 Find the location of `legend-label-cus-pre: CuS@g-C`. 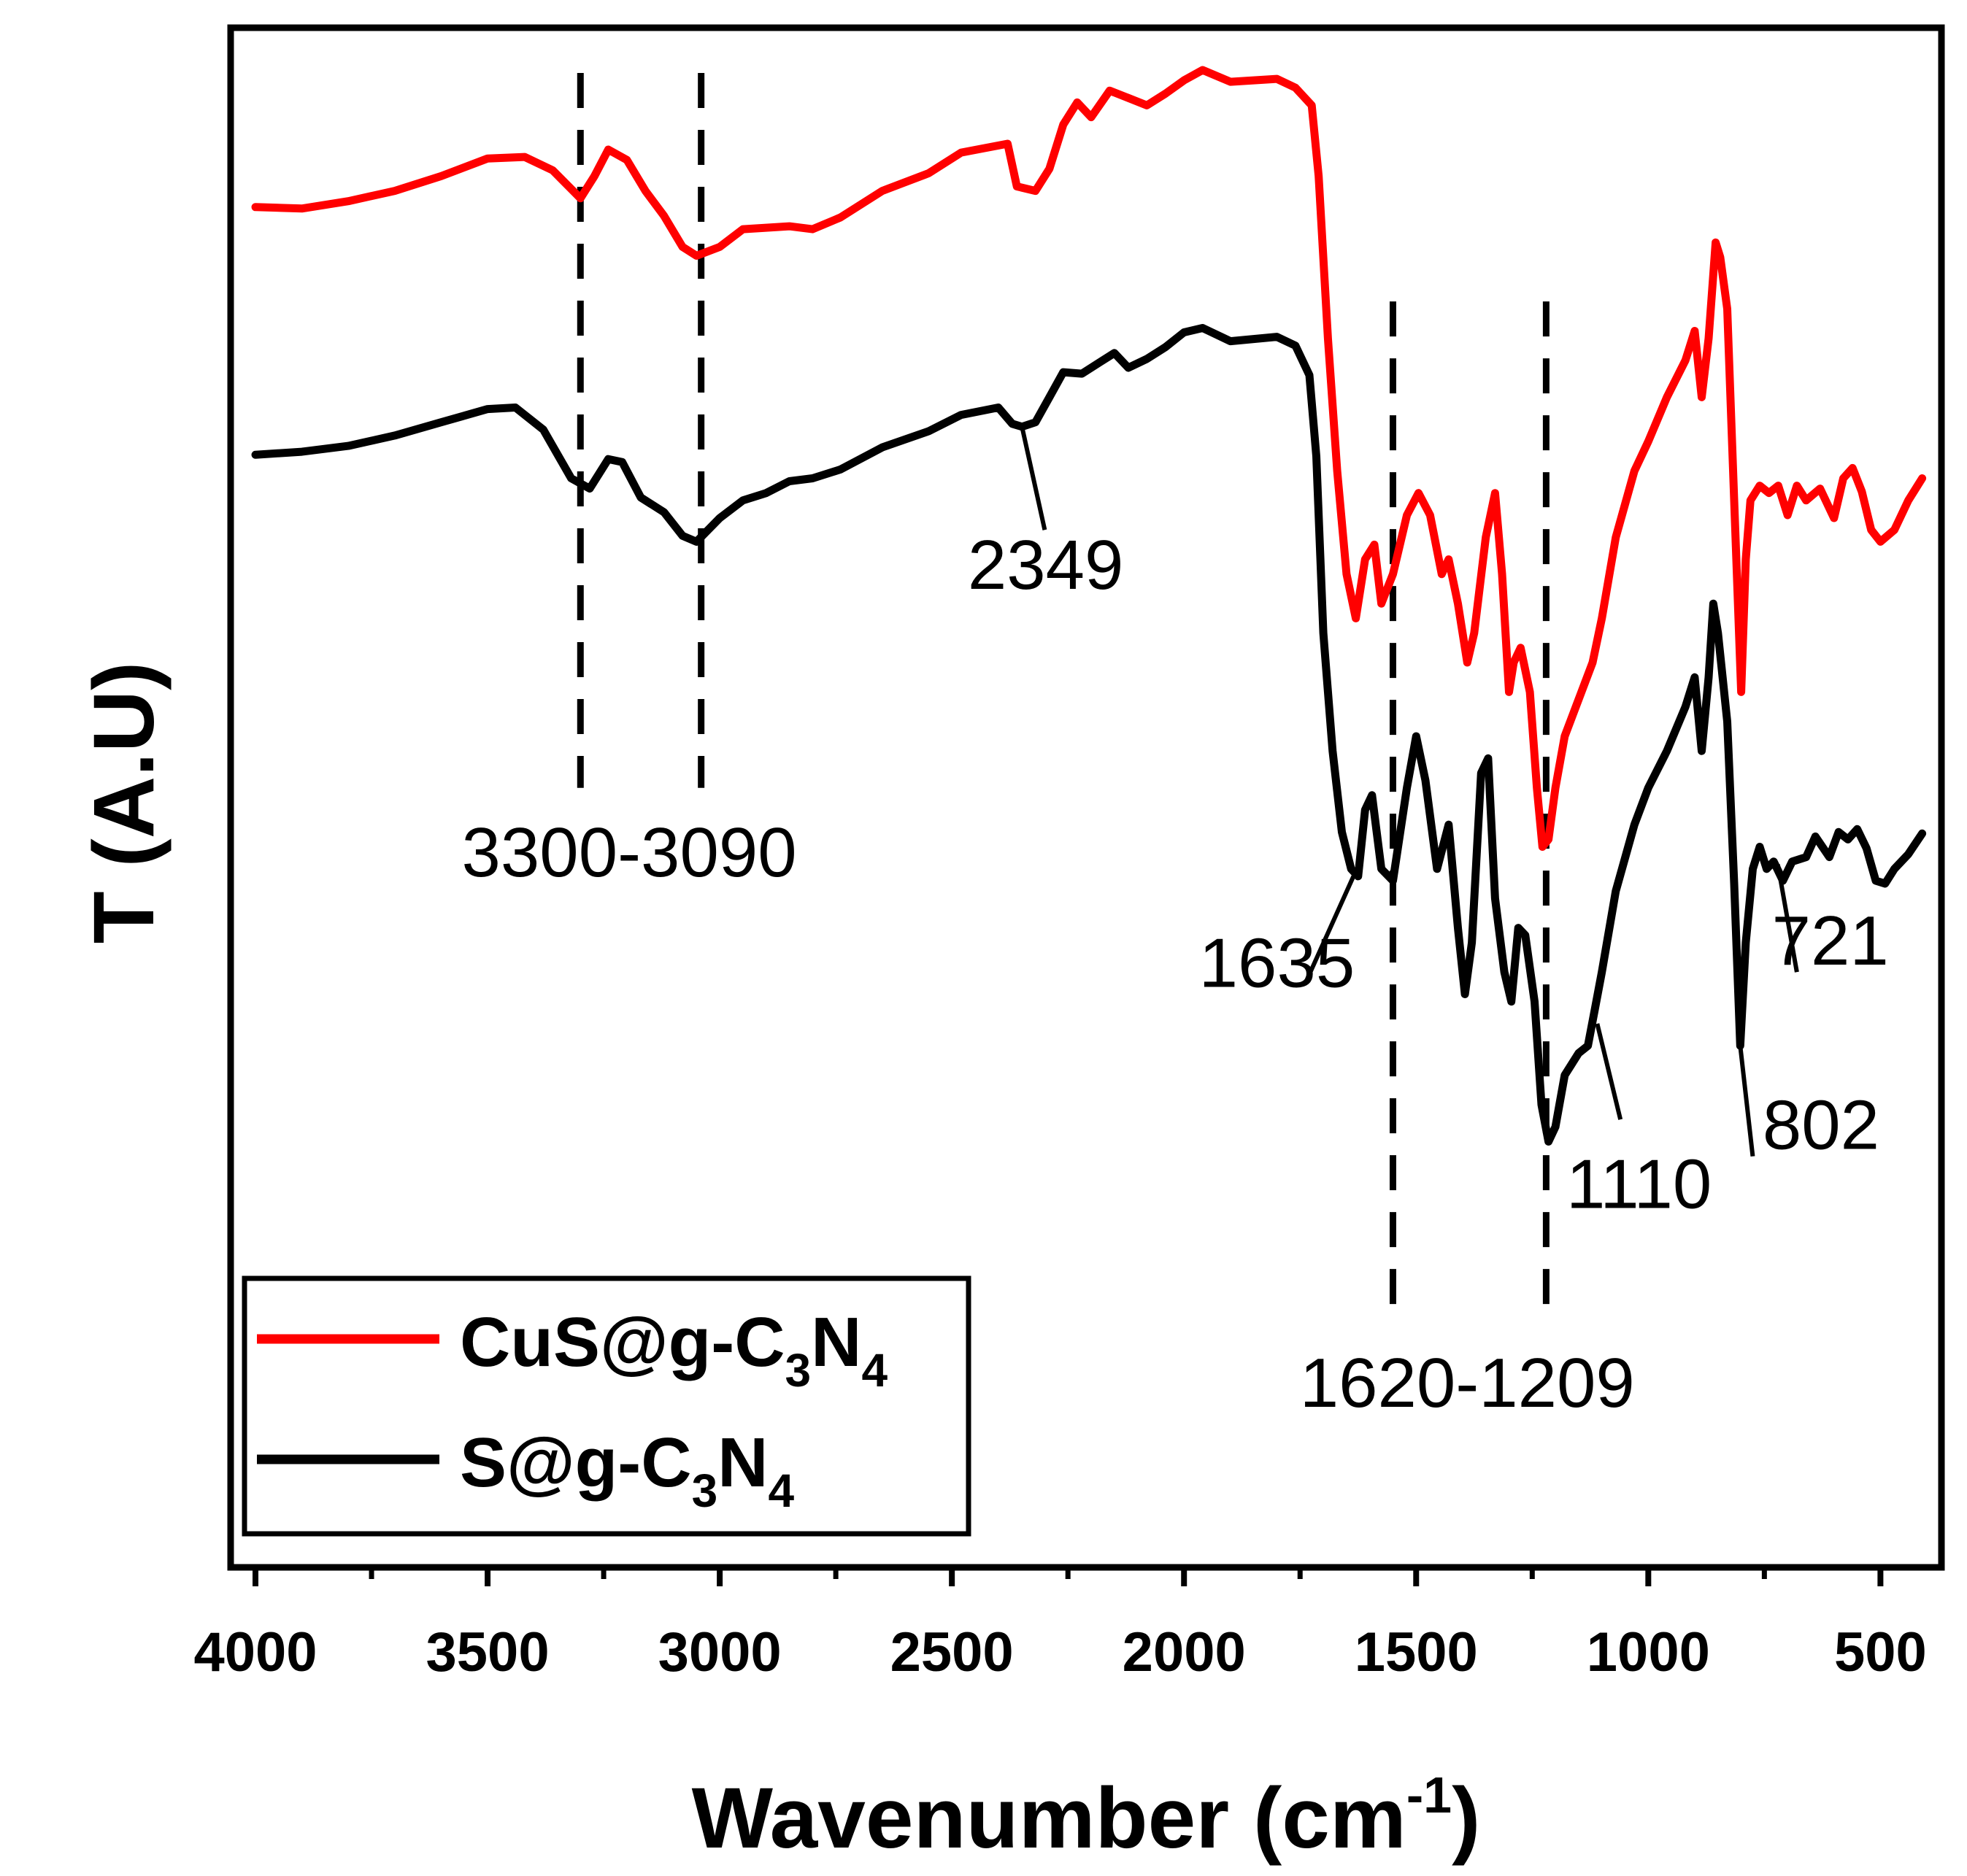

legend-label-cus-pre: CuS@g-C is located at coordinates (622, 1342).